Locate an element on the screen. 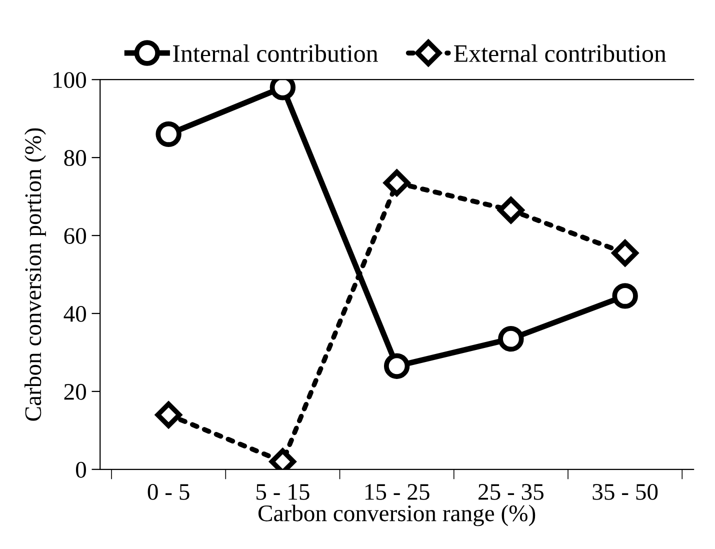  legend-label: Internal contribution is located at coordinates (275, 53).